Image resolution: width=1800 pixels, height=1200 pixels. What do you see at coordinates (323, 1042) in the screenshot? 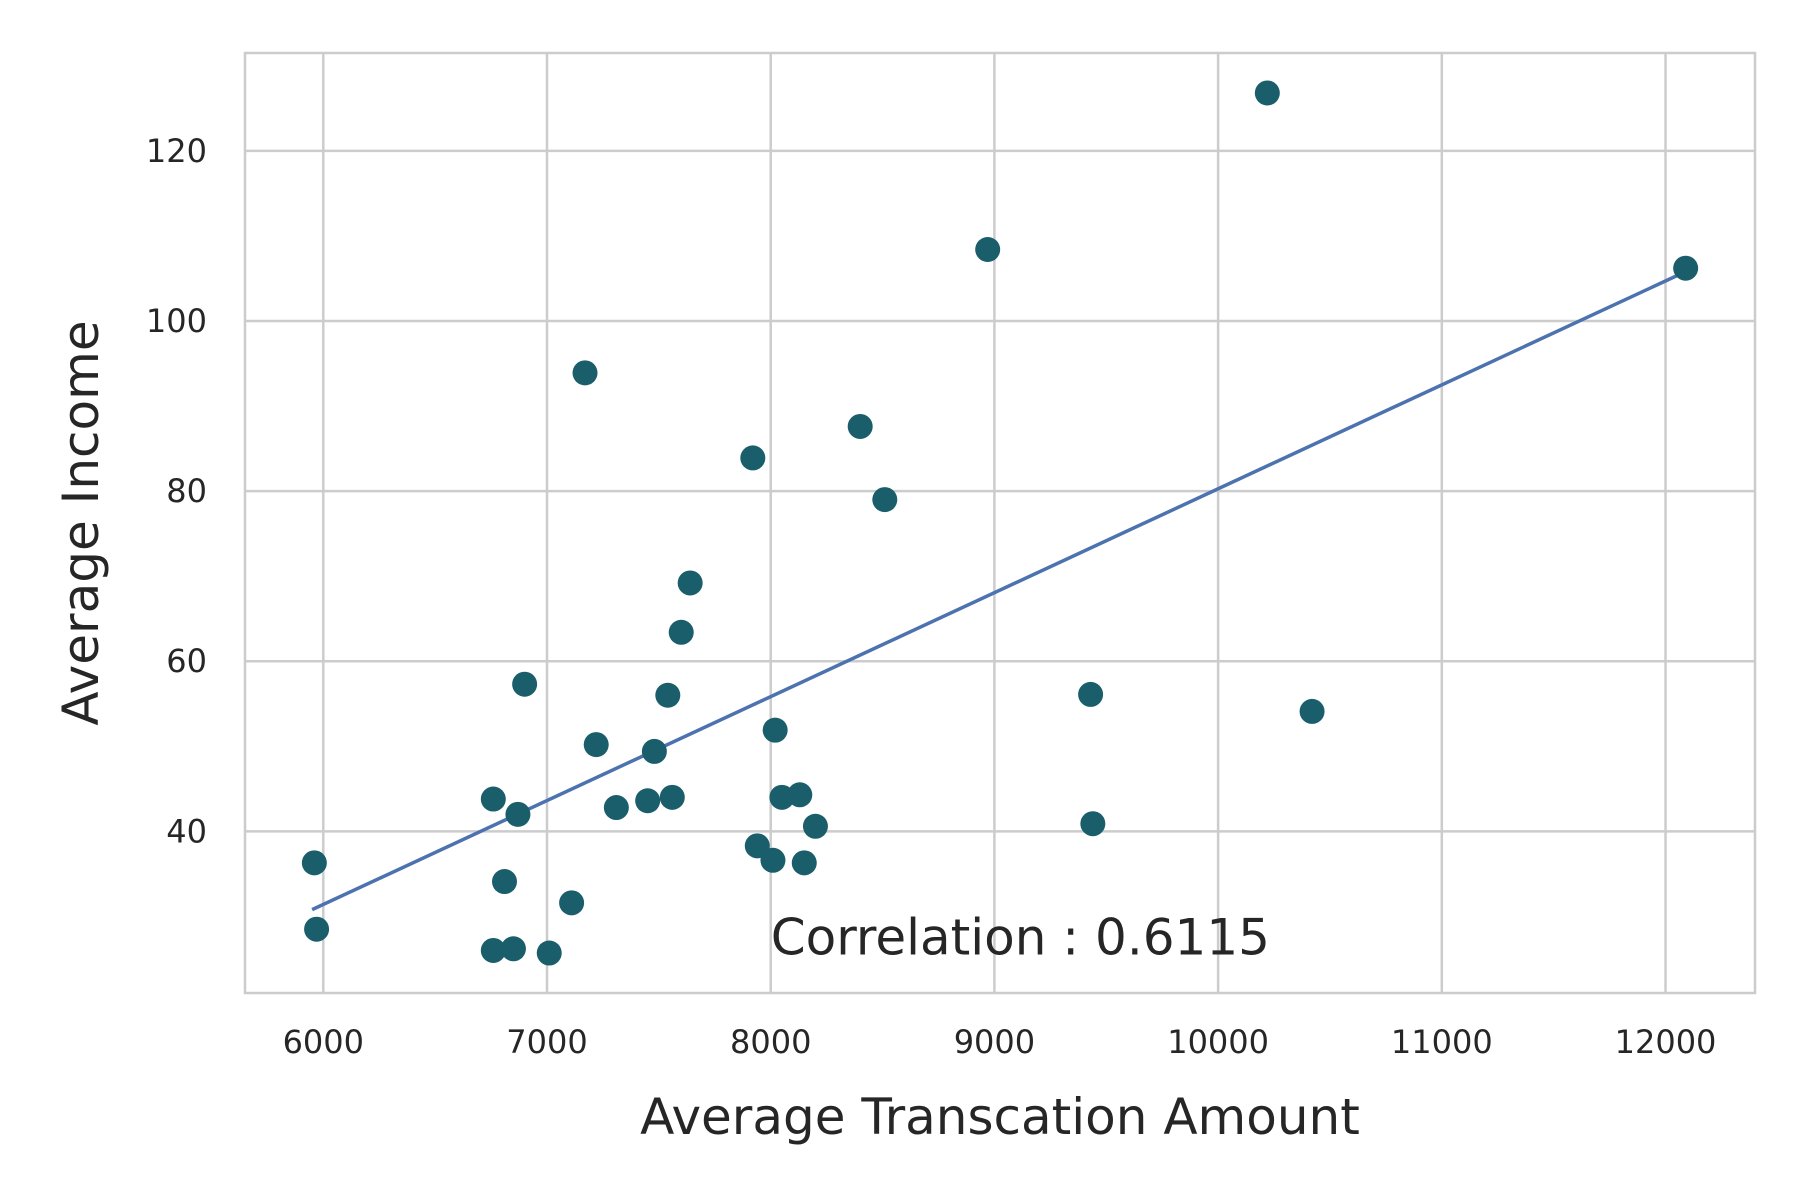
I see `x-tick-label: 6000` at bounding box center [323, 1042].